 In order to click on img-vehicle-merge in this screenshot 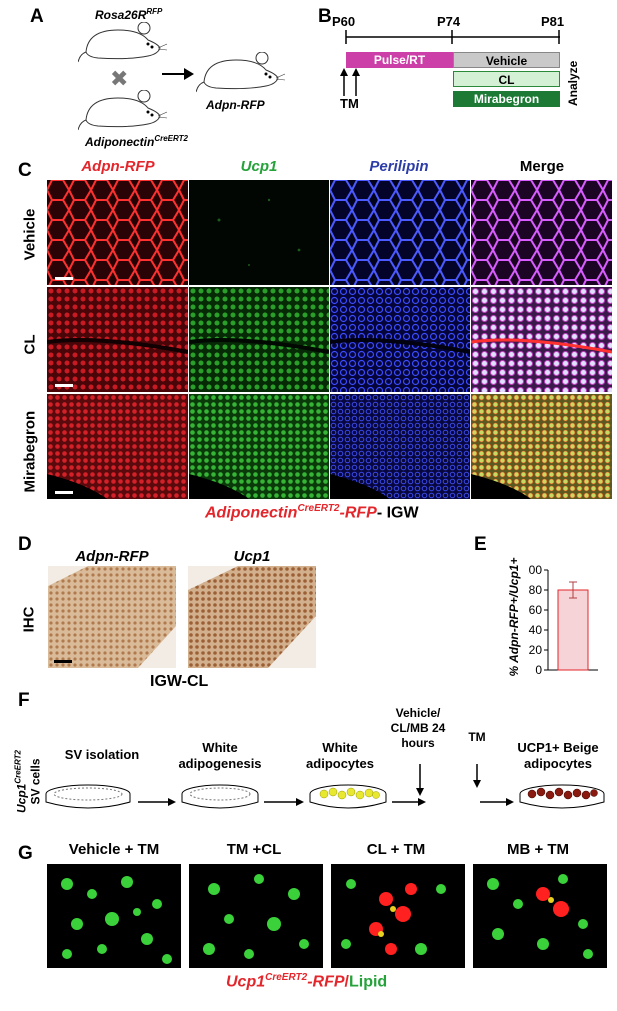, I will do `click(541, 232)`.